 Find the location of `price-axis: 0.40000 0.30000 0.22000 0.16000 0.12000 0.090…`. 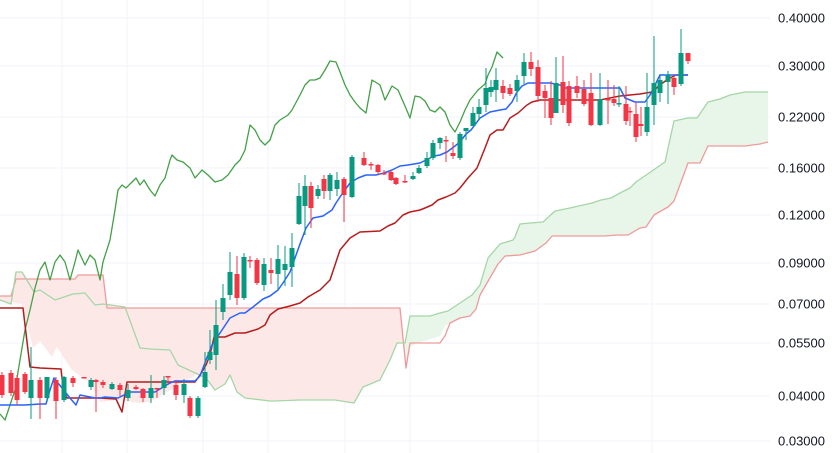

price-axis: 0.40000 0.30000 0.22000 0.16000 0.12000 0.090… is located at coordinates (803, 226).